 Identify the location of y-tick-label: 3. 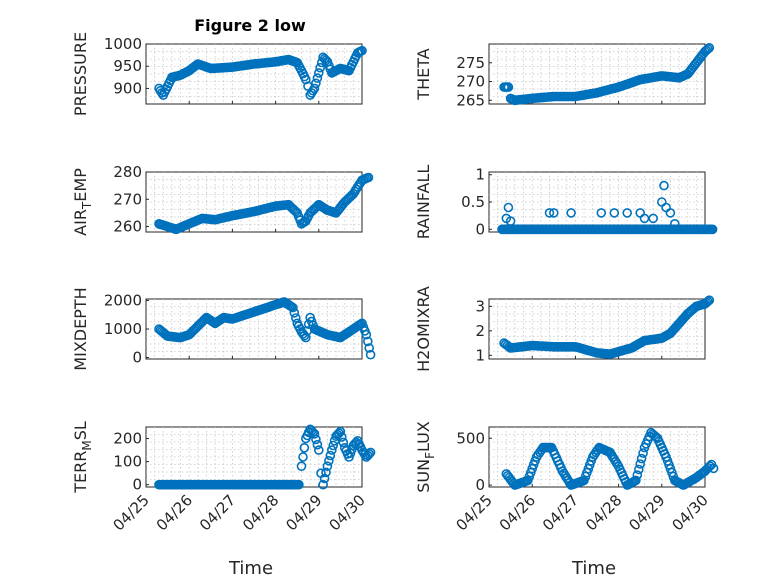
(480, 306).